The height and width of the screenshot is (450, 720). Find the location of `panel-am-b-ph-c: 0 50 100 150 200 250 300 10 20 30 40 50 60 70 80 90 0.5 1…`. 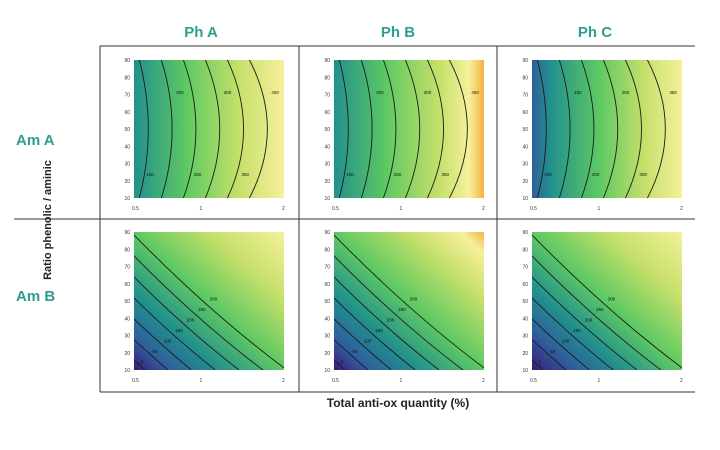

panel-am-b-ph-c: 0 50 100 150 200 250 300 10 20 30 40 50 60 70 80 90 0.5 1… is located at coordinates (602, 307).